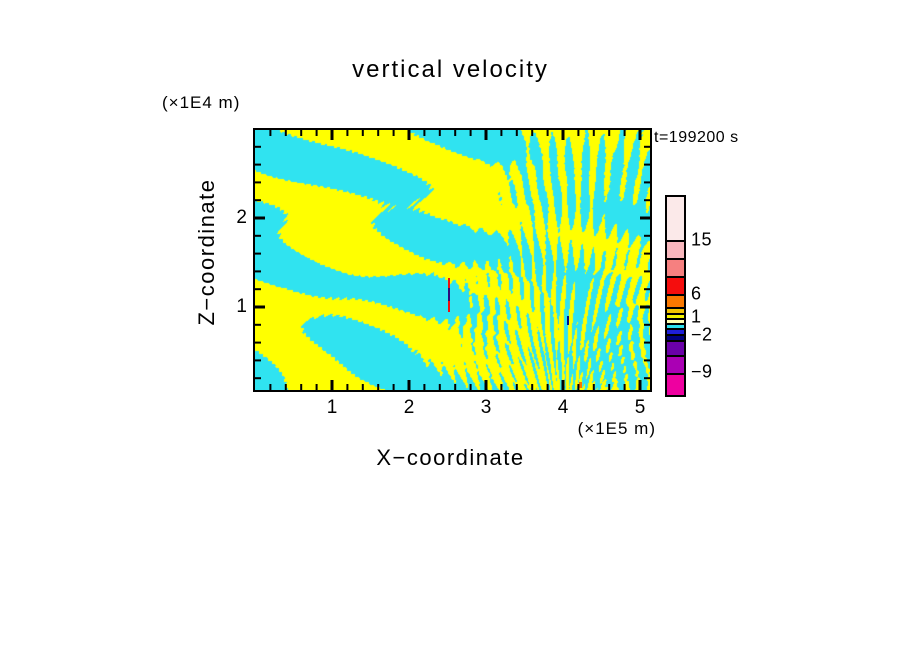  What do you see at coordinates (206, 252) in the screenshot?
I see `z-axis-title: Z−coordinate` at bounding box center [206, 252].